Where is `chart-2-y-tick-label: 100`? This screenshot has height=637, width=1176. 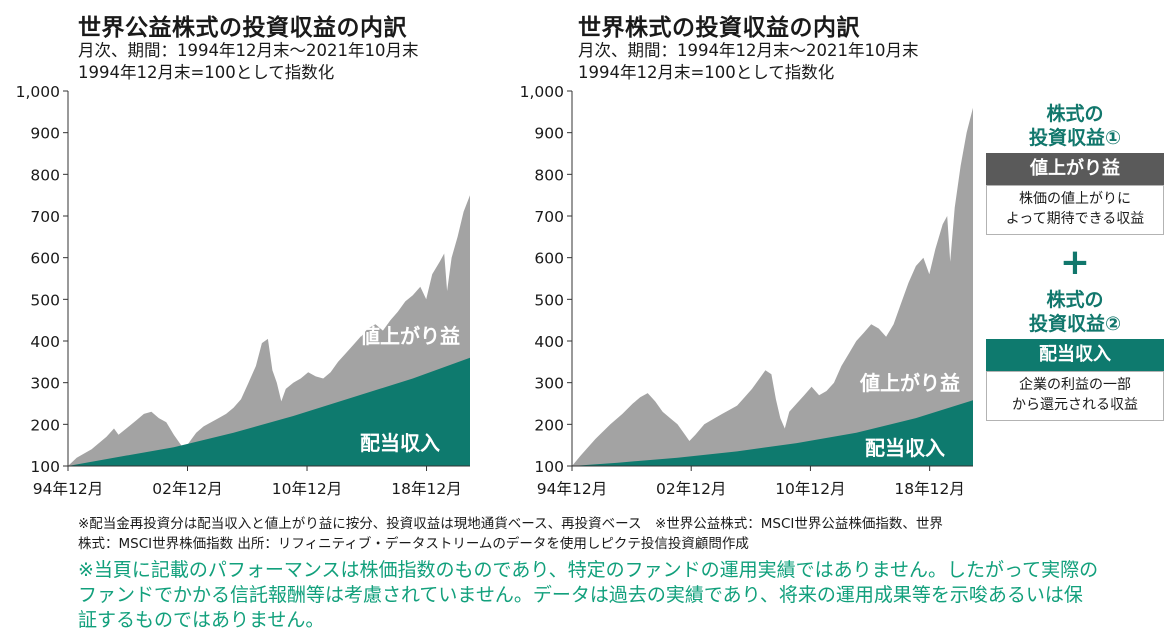 chart-2-y-tick-label: 100 is located at coordinates (549, 467).